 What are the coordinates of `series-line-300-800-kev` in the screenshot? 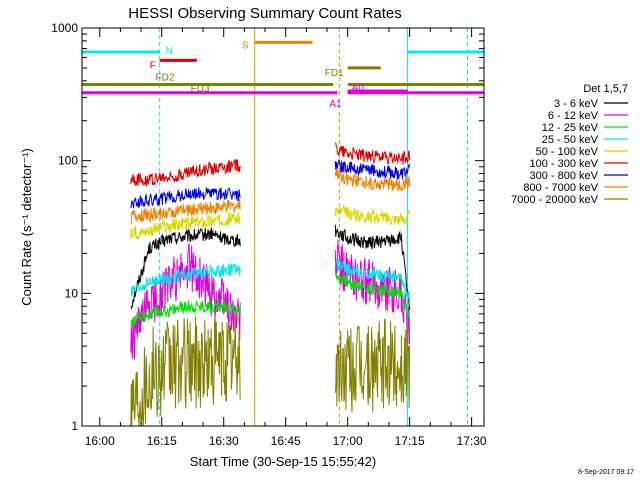 It's located at (270, 184).